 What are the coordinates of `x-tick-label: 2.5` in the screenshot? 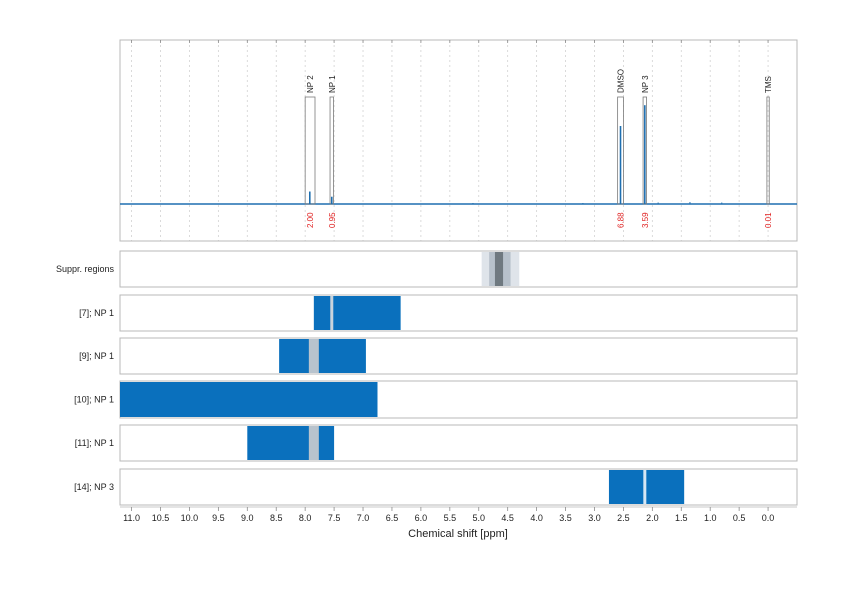 It's located at (623, 518).